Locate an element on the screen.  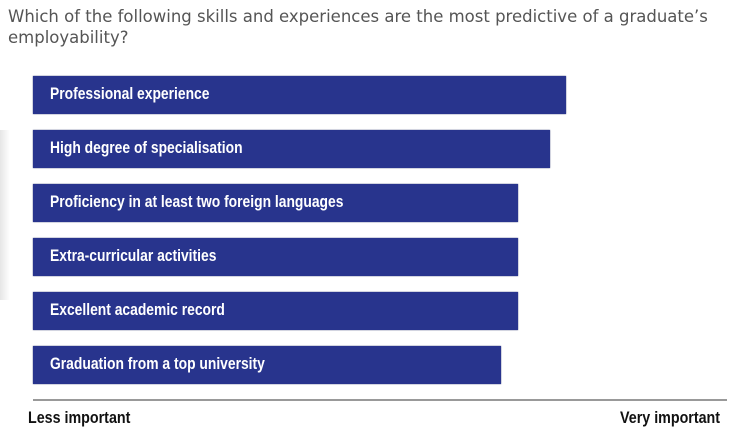
bar: Graduation from a top university is located at coordinates (267, 365).